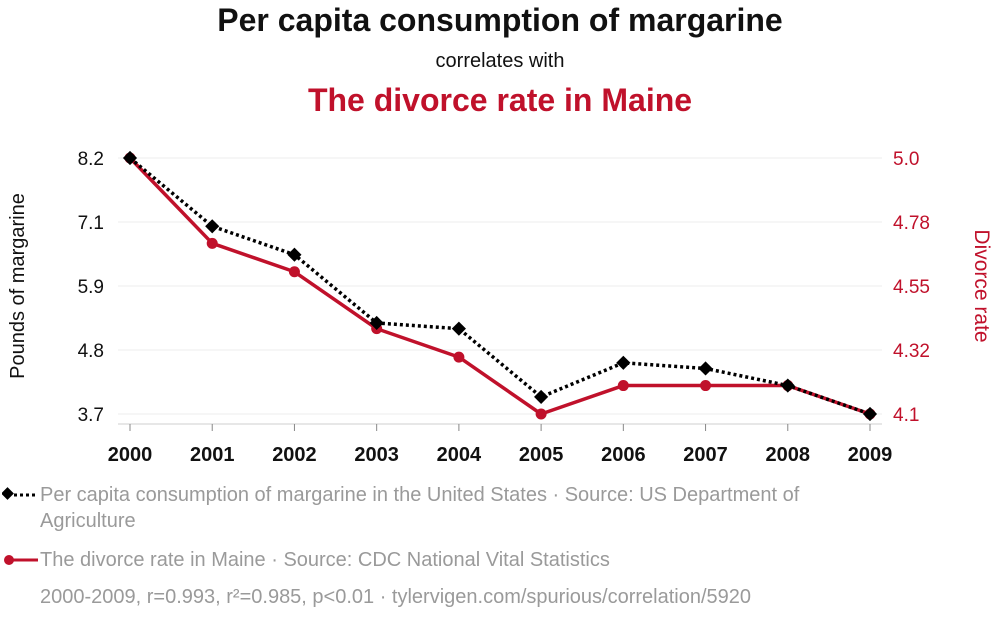 This screenshot has width=1000, height=627. Describe the element at coordinates (21, 560) in the screenshot. I see `legend-marker-divorce` at that location.